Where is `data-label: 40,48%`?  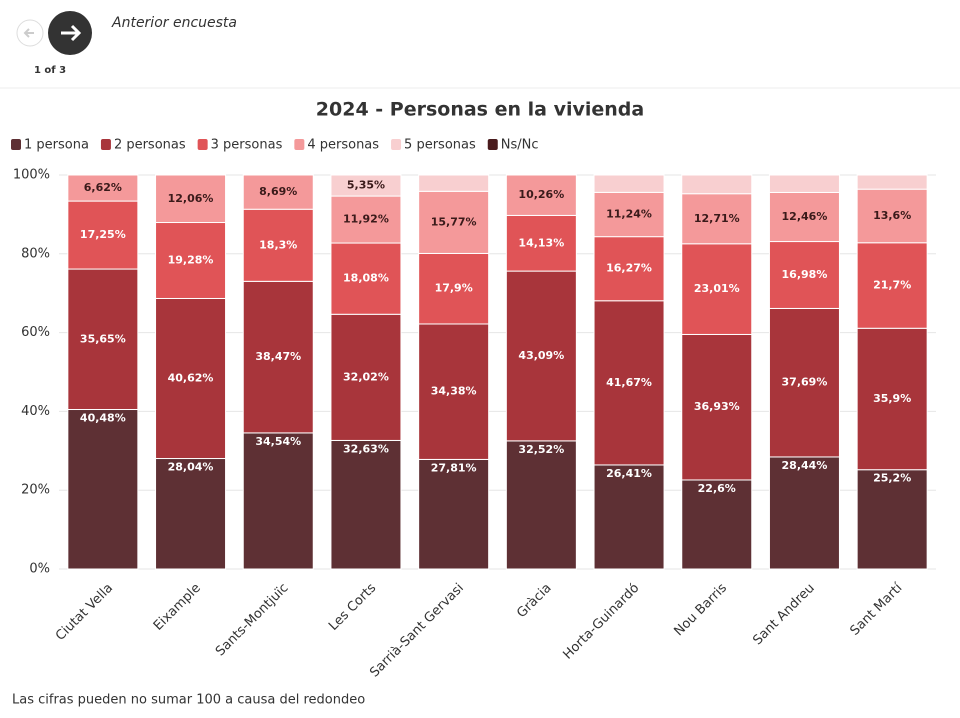 data-label: 40,48% is located at coordinates (103, 418).